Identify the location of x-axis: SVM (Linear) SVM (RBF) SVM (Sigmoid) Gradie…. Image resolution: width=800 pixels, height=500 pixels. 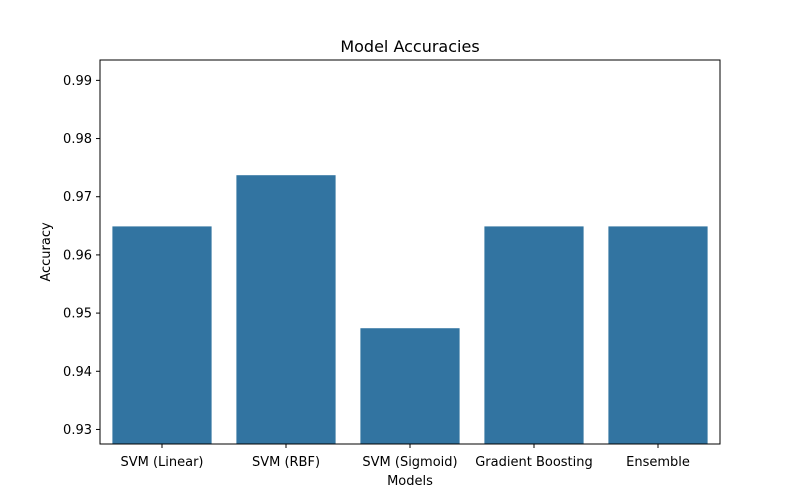
(405, 457).